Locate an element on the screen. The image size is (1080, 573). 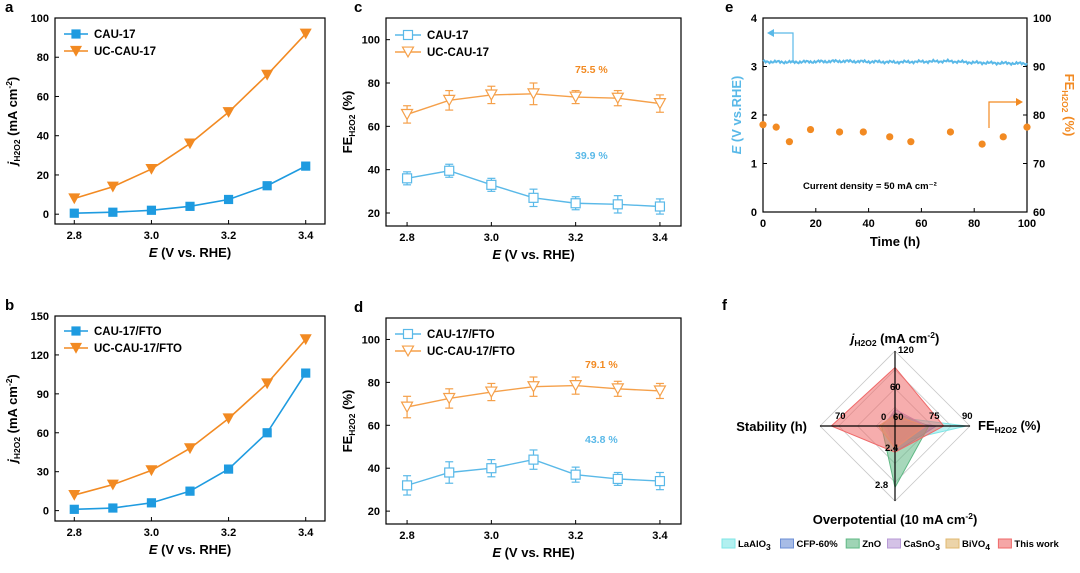
label-part: CFP-60% is located at coordinates (818, 544).